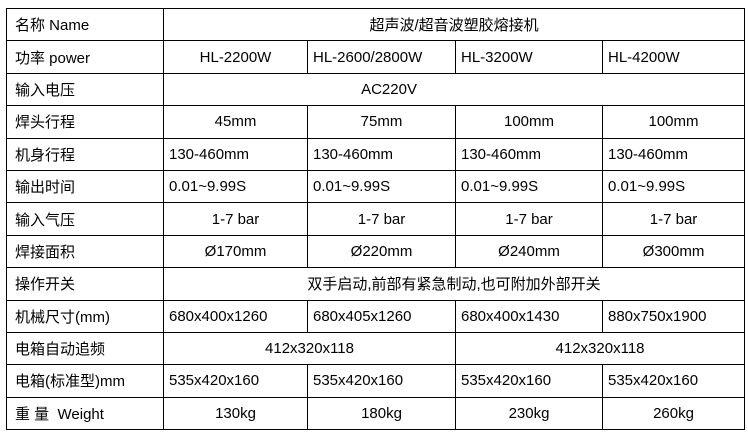 The image size is (748, 437). I want to click on label: 操作开关, so click(85, 284).